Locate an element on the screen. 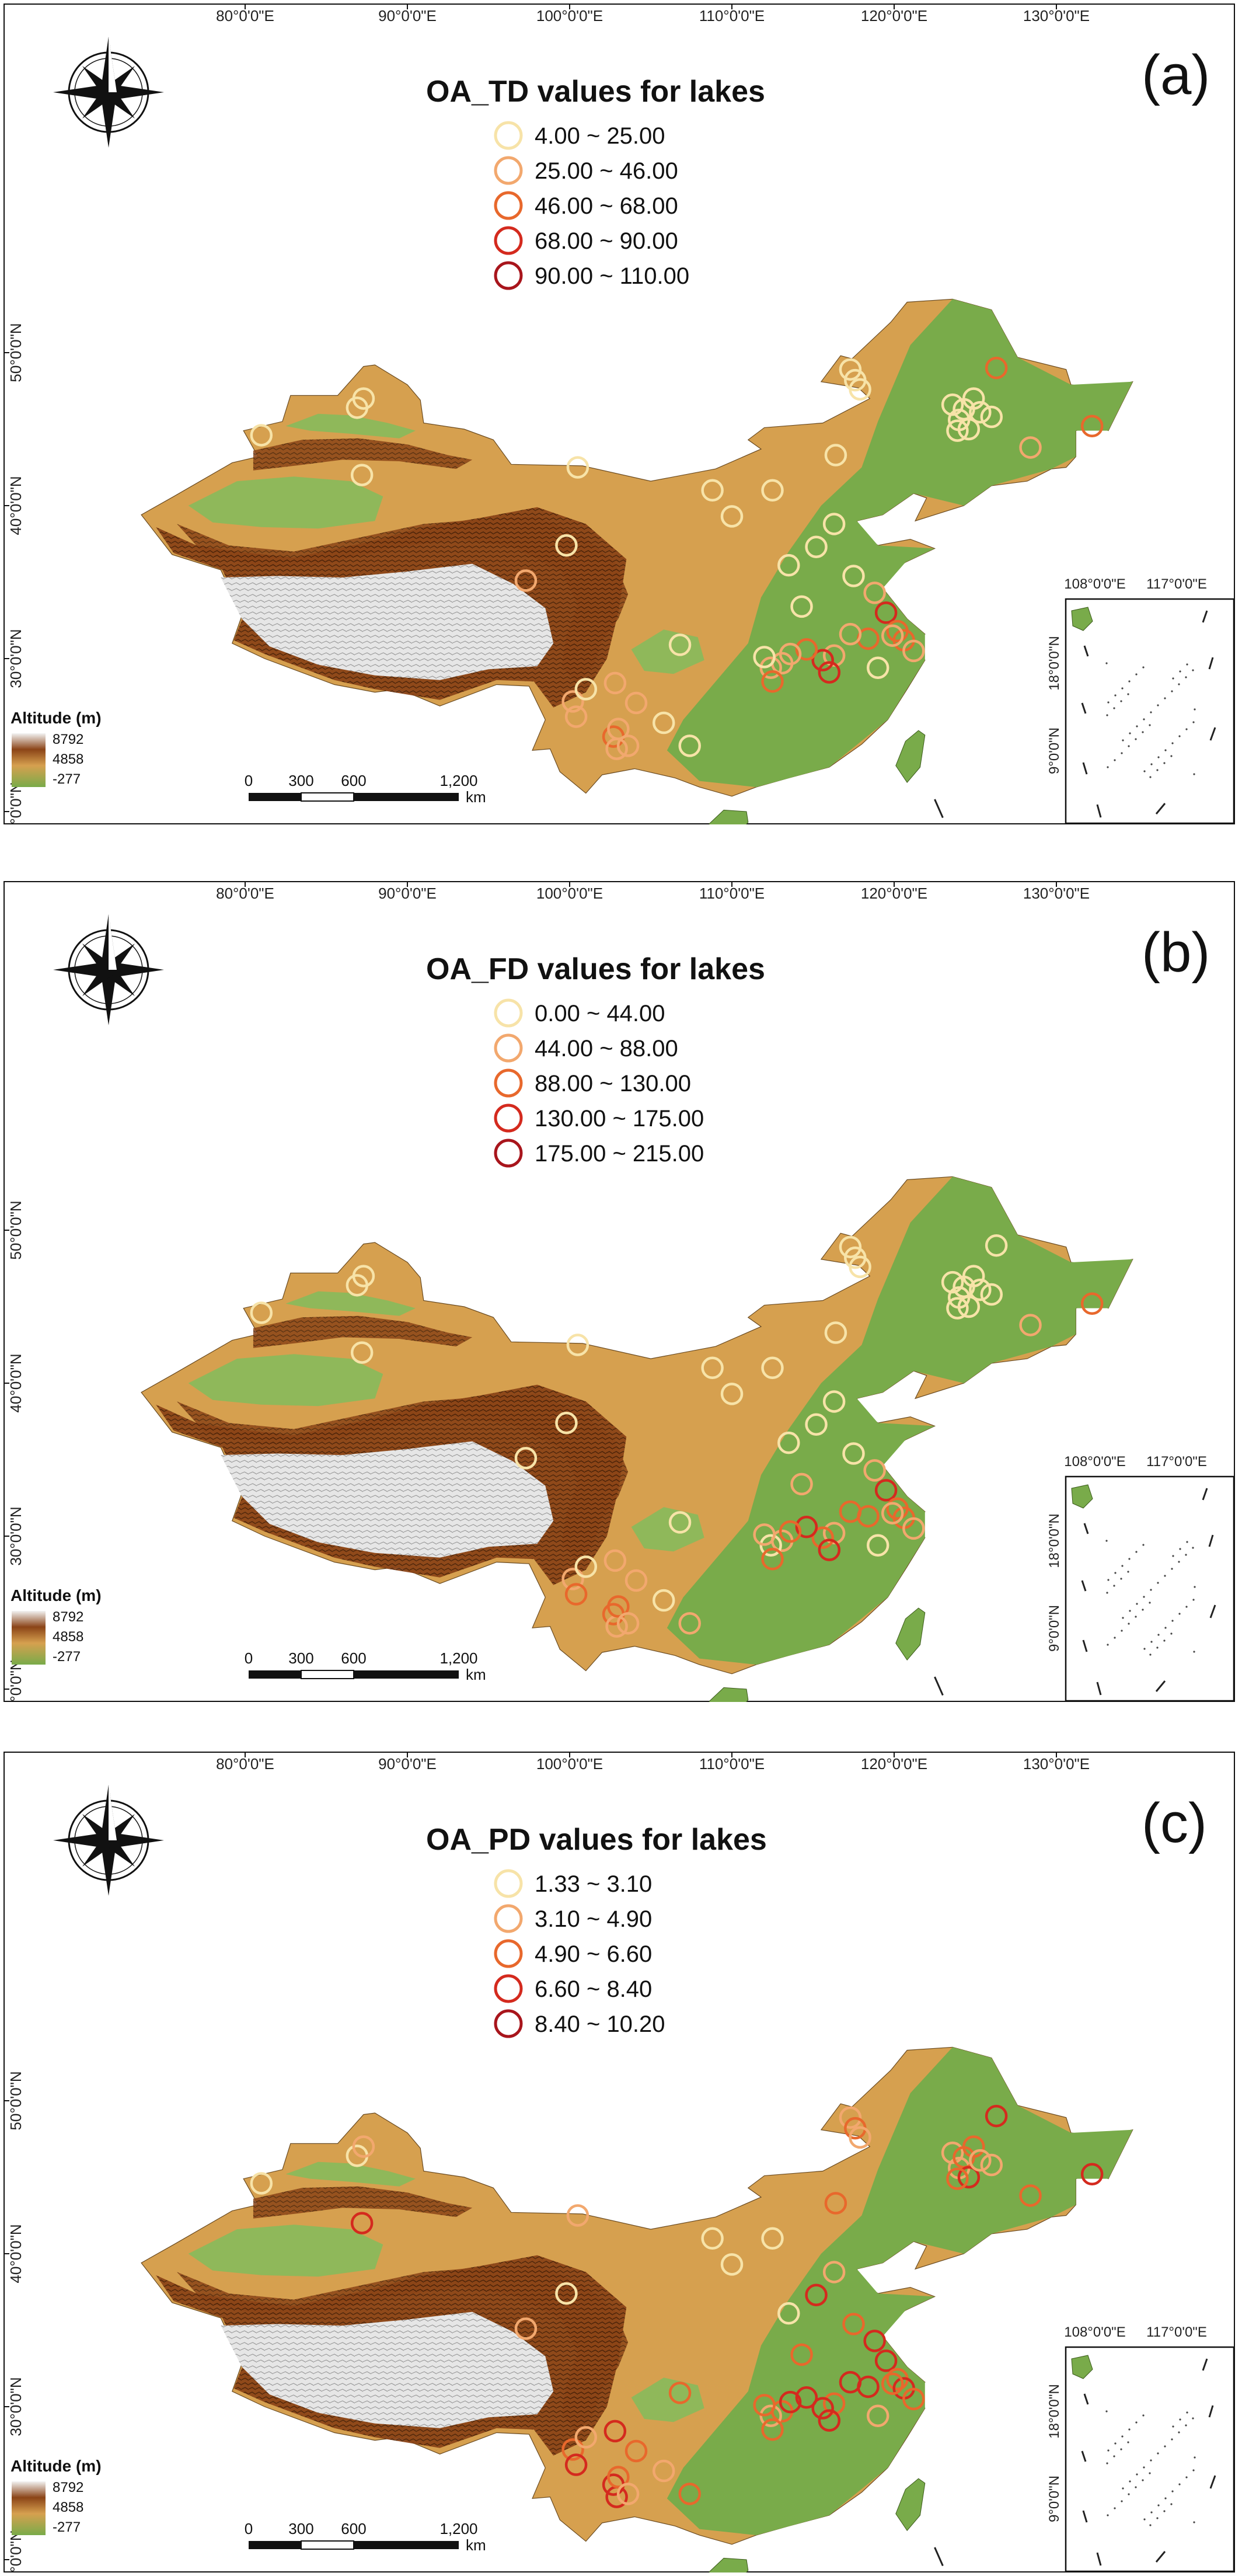  longitude-label: 80°0'0"E is located at coordinates (245, 16).